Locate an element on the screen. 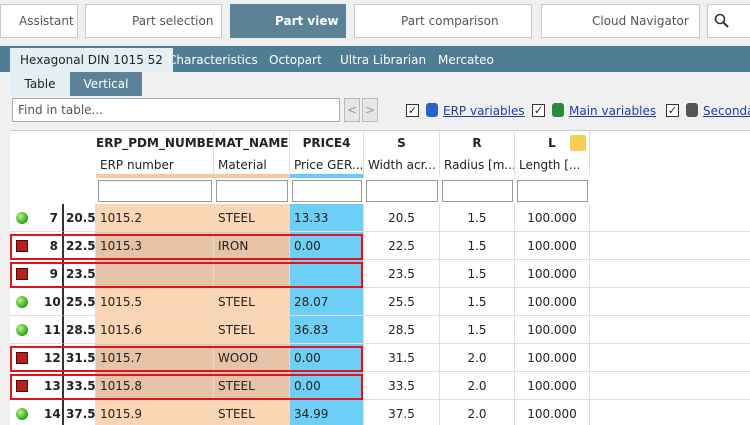 The height and width of the screenshot is (425, 750). tab: Part selection is located at coordinates (153, 21).